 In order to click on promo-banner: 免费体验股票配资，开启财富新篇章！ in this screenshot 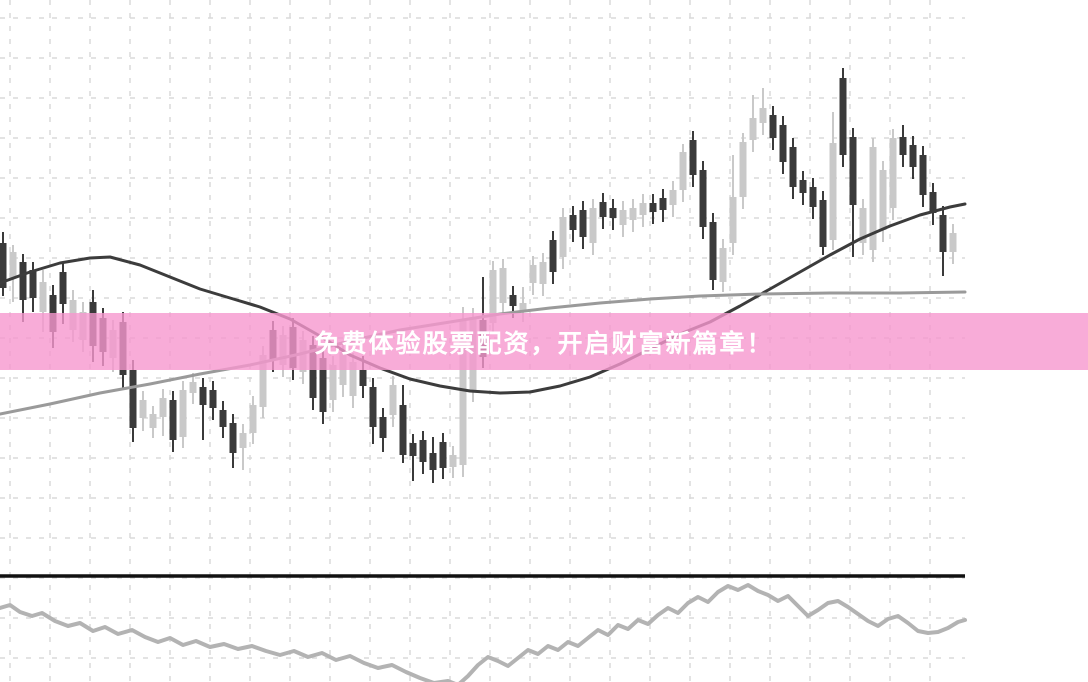, I will do `click(544, 341)`.